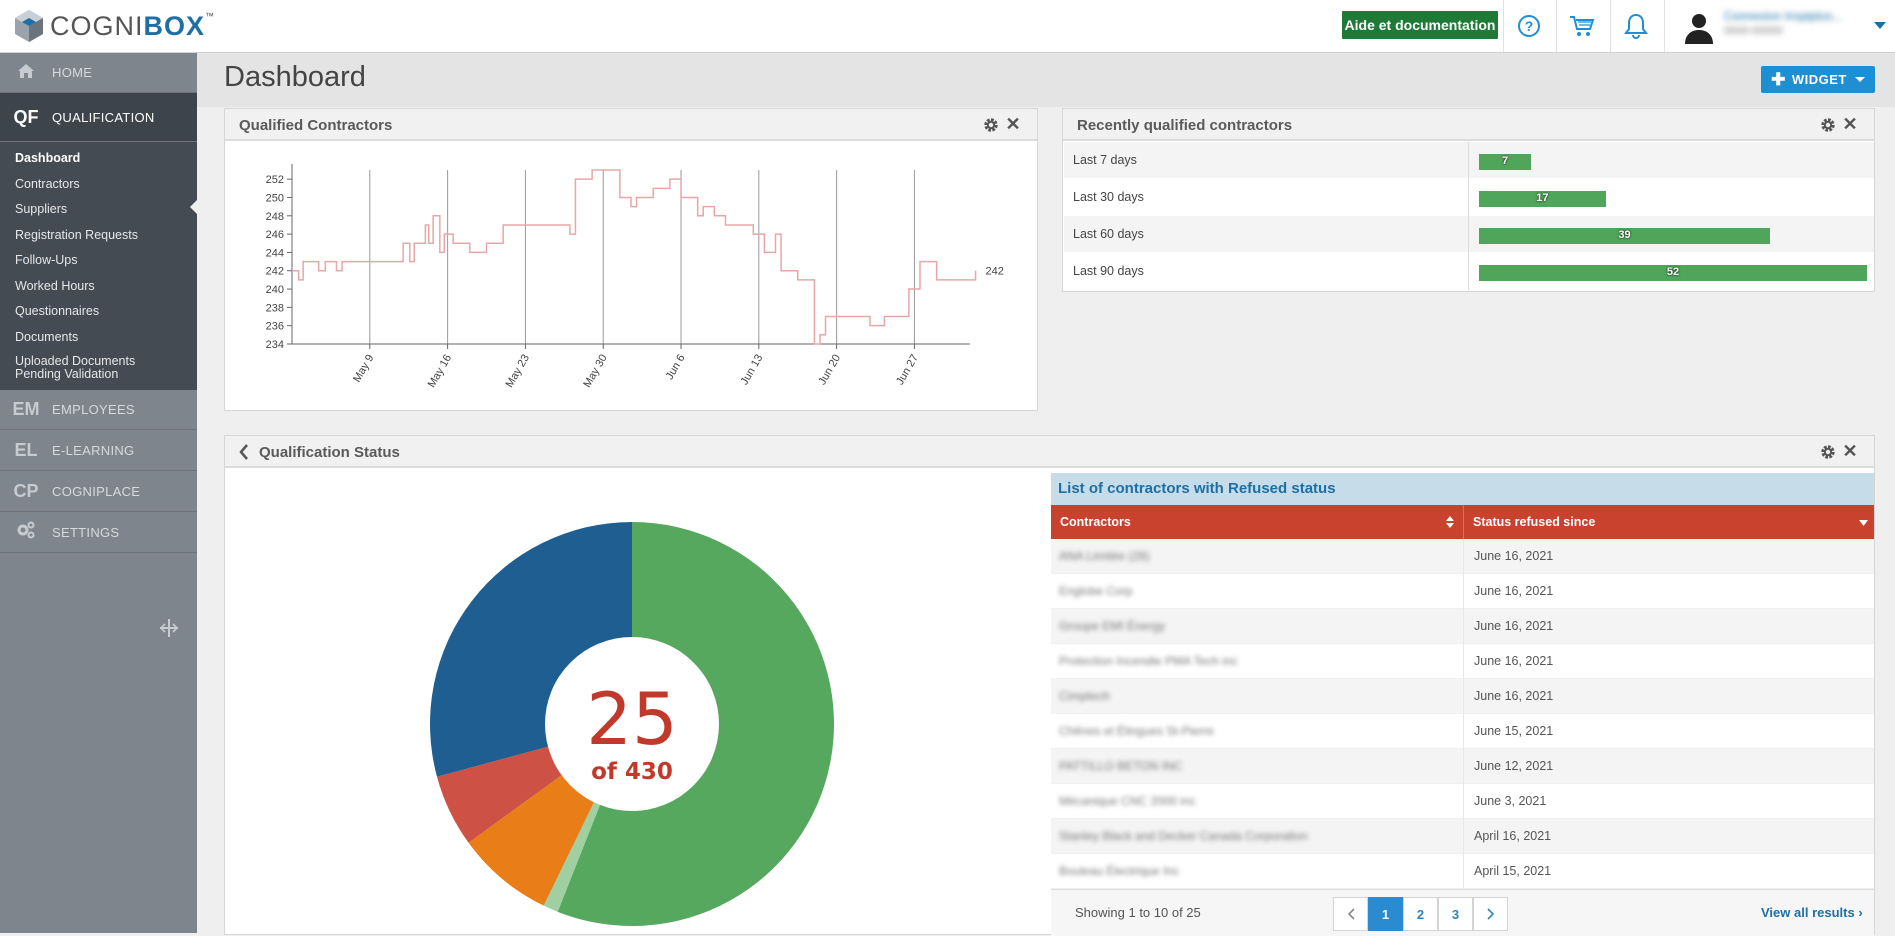 The height and width of the screenshot is (936, 1895). Describe the element at coordinates (1420, 914) in the screenshot. I see `page-2-button: 2` at that location.